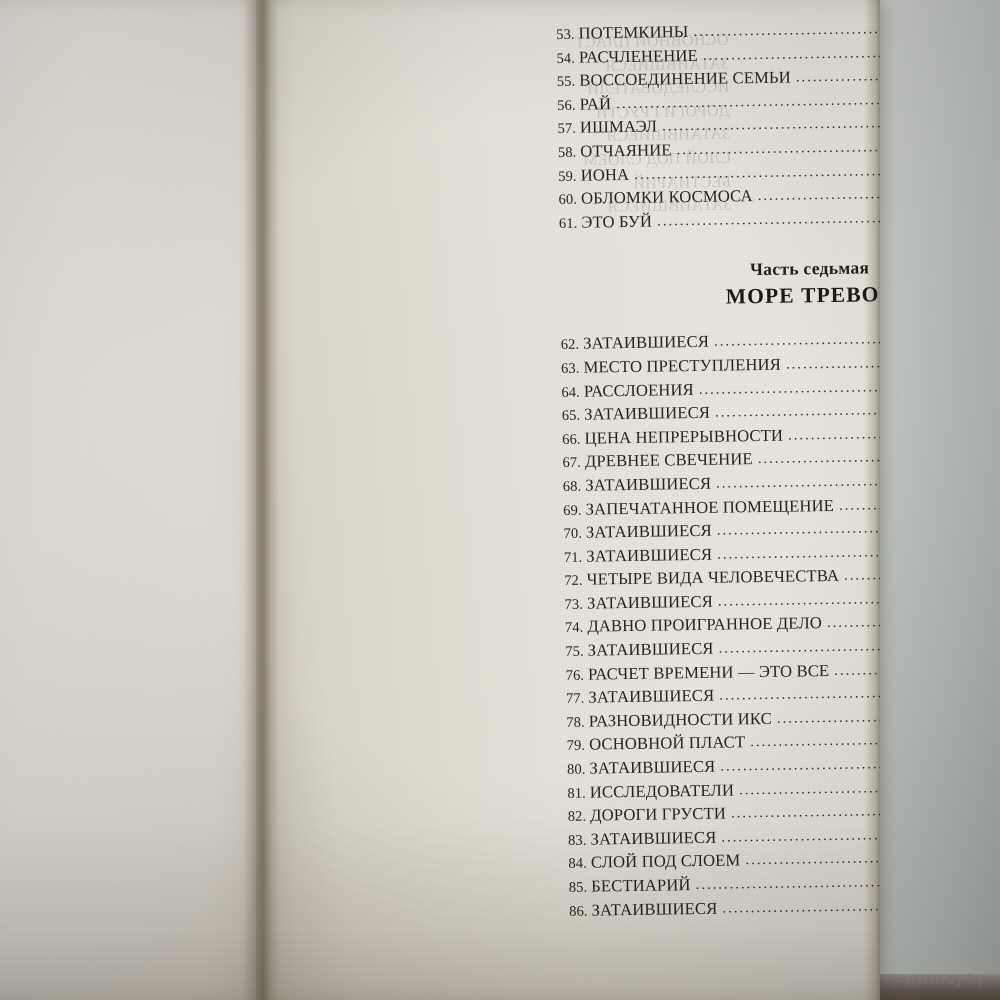  Describe the element at coordinates (574, 651) in the screenshot. I see `toc-entry-number: 75.` at that location.